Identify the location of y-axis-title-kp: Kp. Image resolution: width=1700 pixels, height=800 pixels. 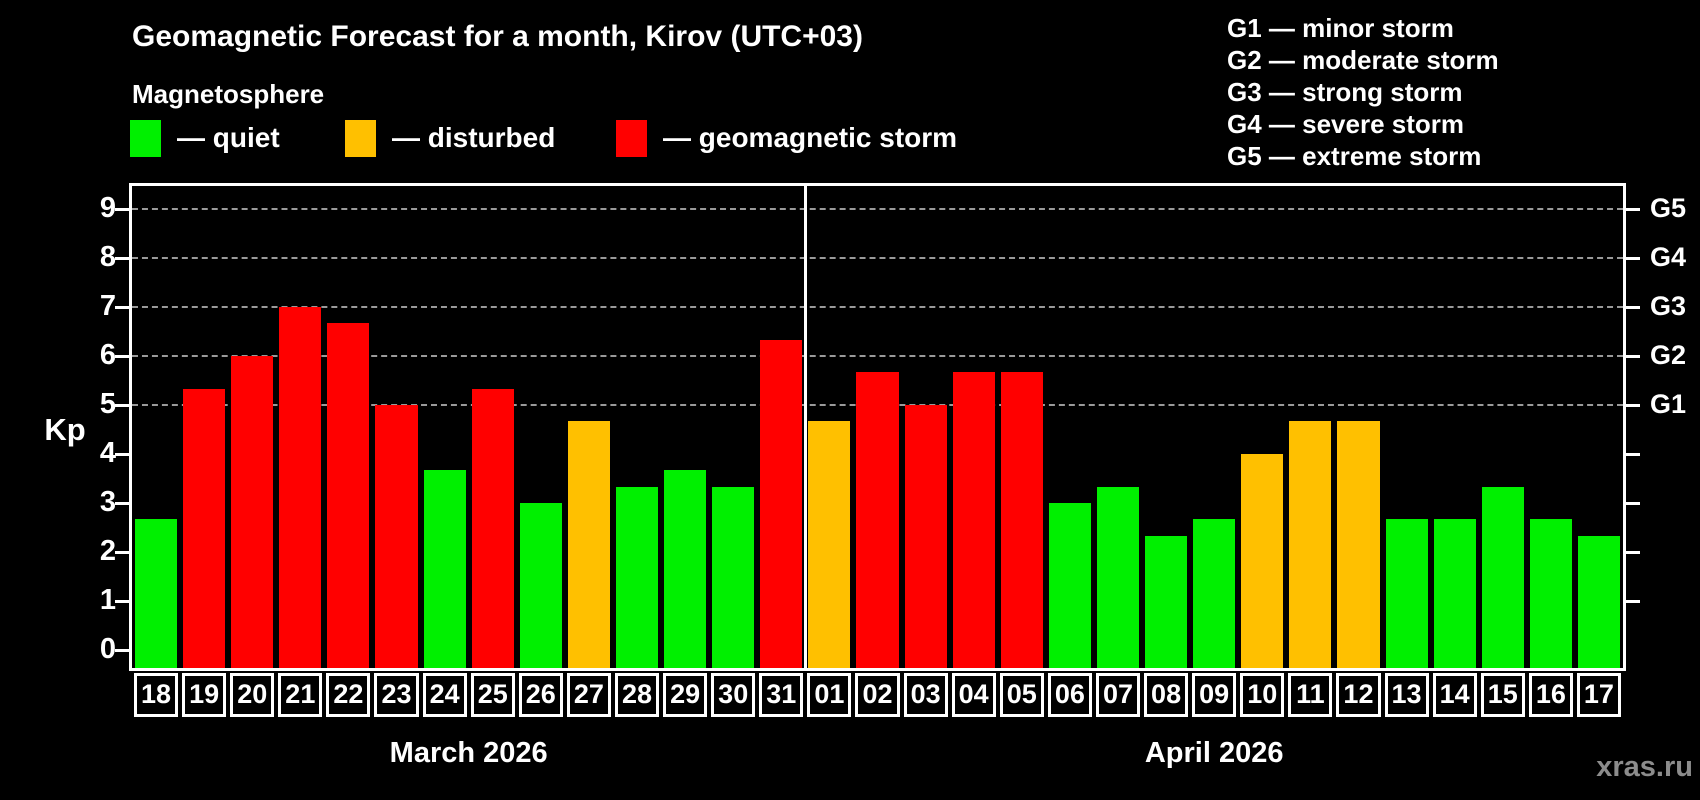
(65, 429).